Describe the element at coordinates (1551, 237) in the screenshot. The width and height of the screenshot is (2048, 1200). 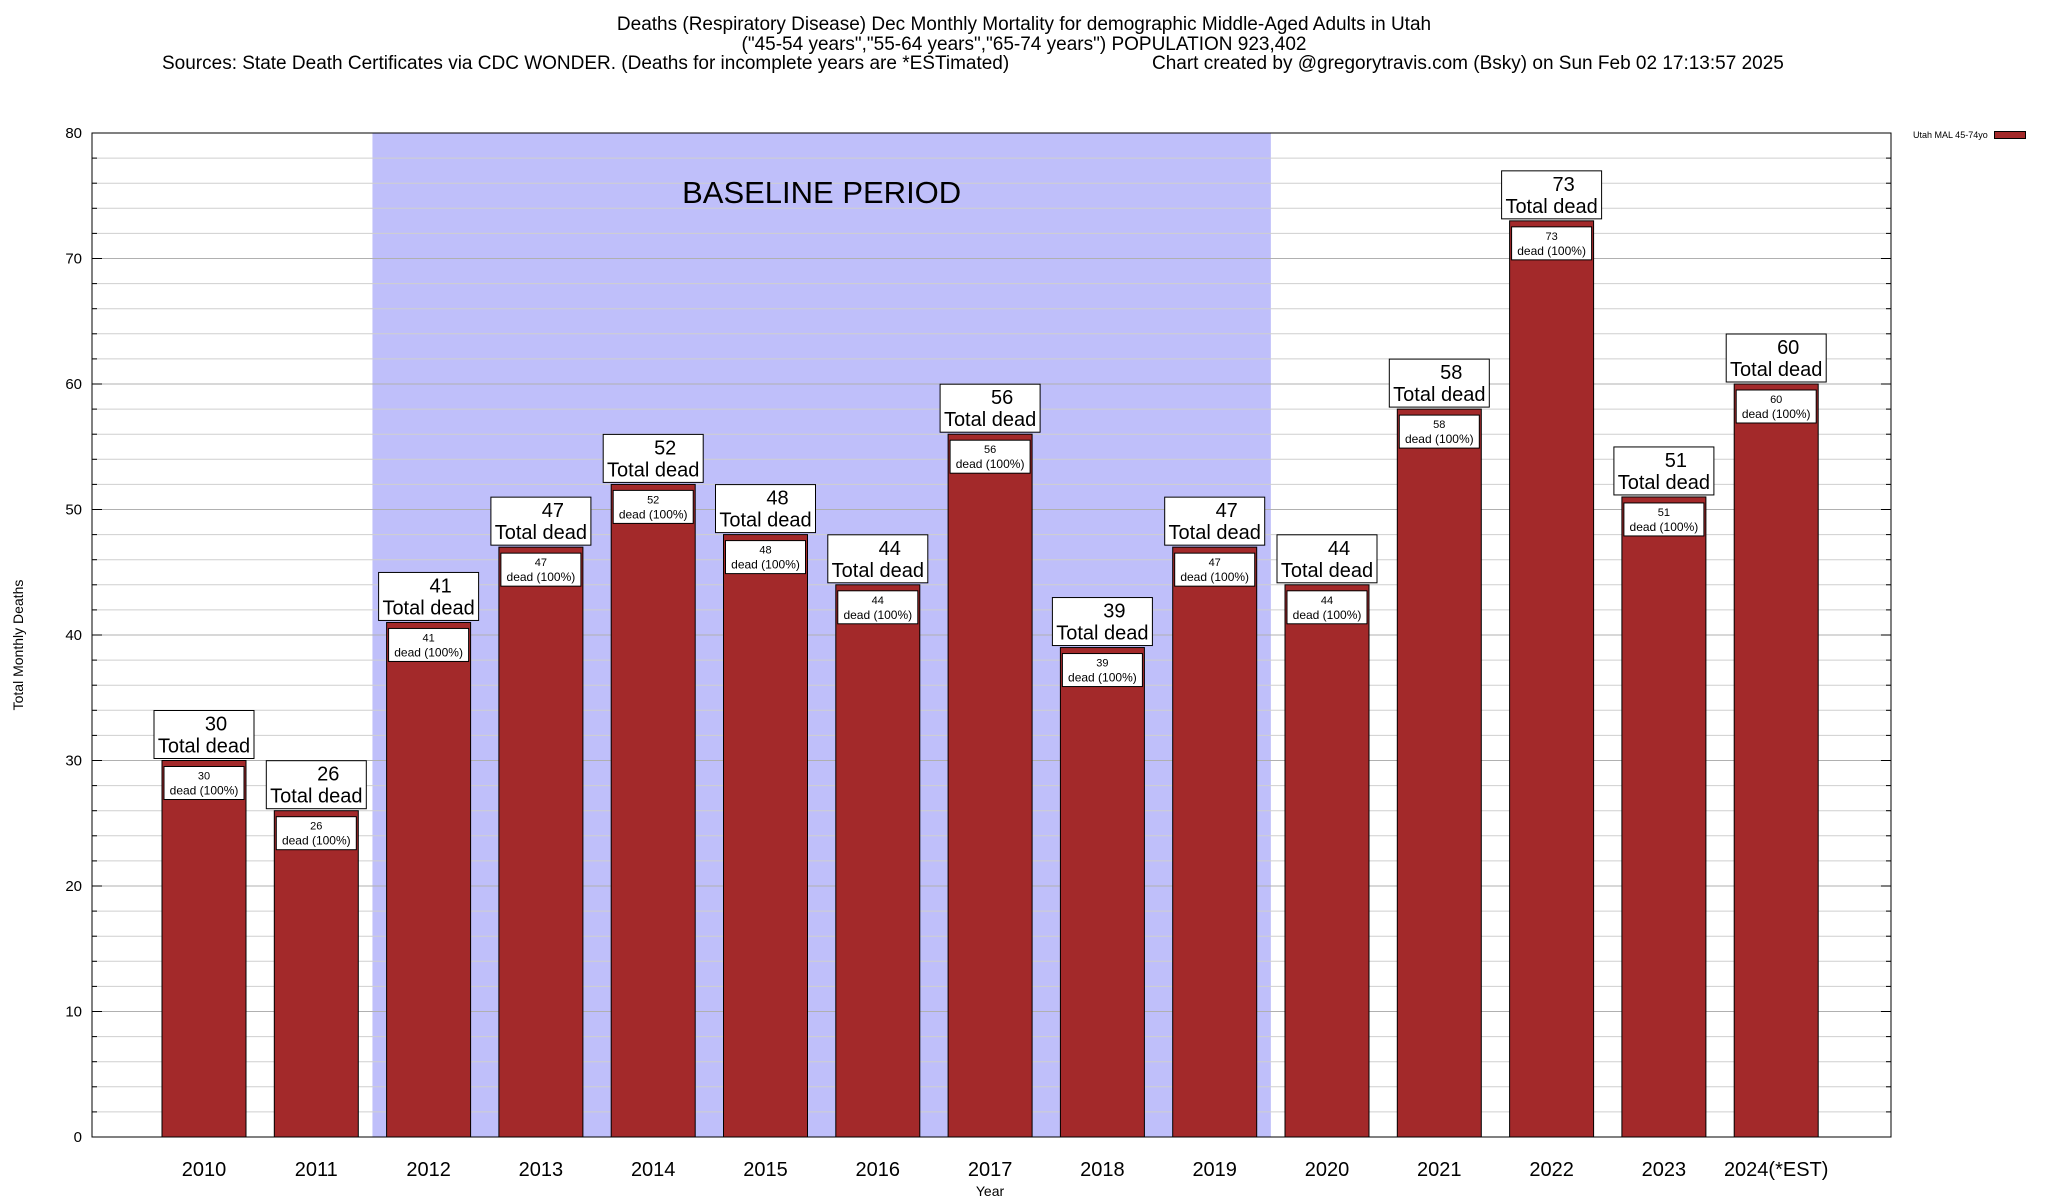
I see `inner-label-value: 73` at that location.